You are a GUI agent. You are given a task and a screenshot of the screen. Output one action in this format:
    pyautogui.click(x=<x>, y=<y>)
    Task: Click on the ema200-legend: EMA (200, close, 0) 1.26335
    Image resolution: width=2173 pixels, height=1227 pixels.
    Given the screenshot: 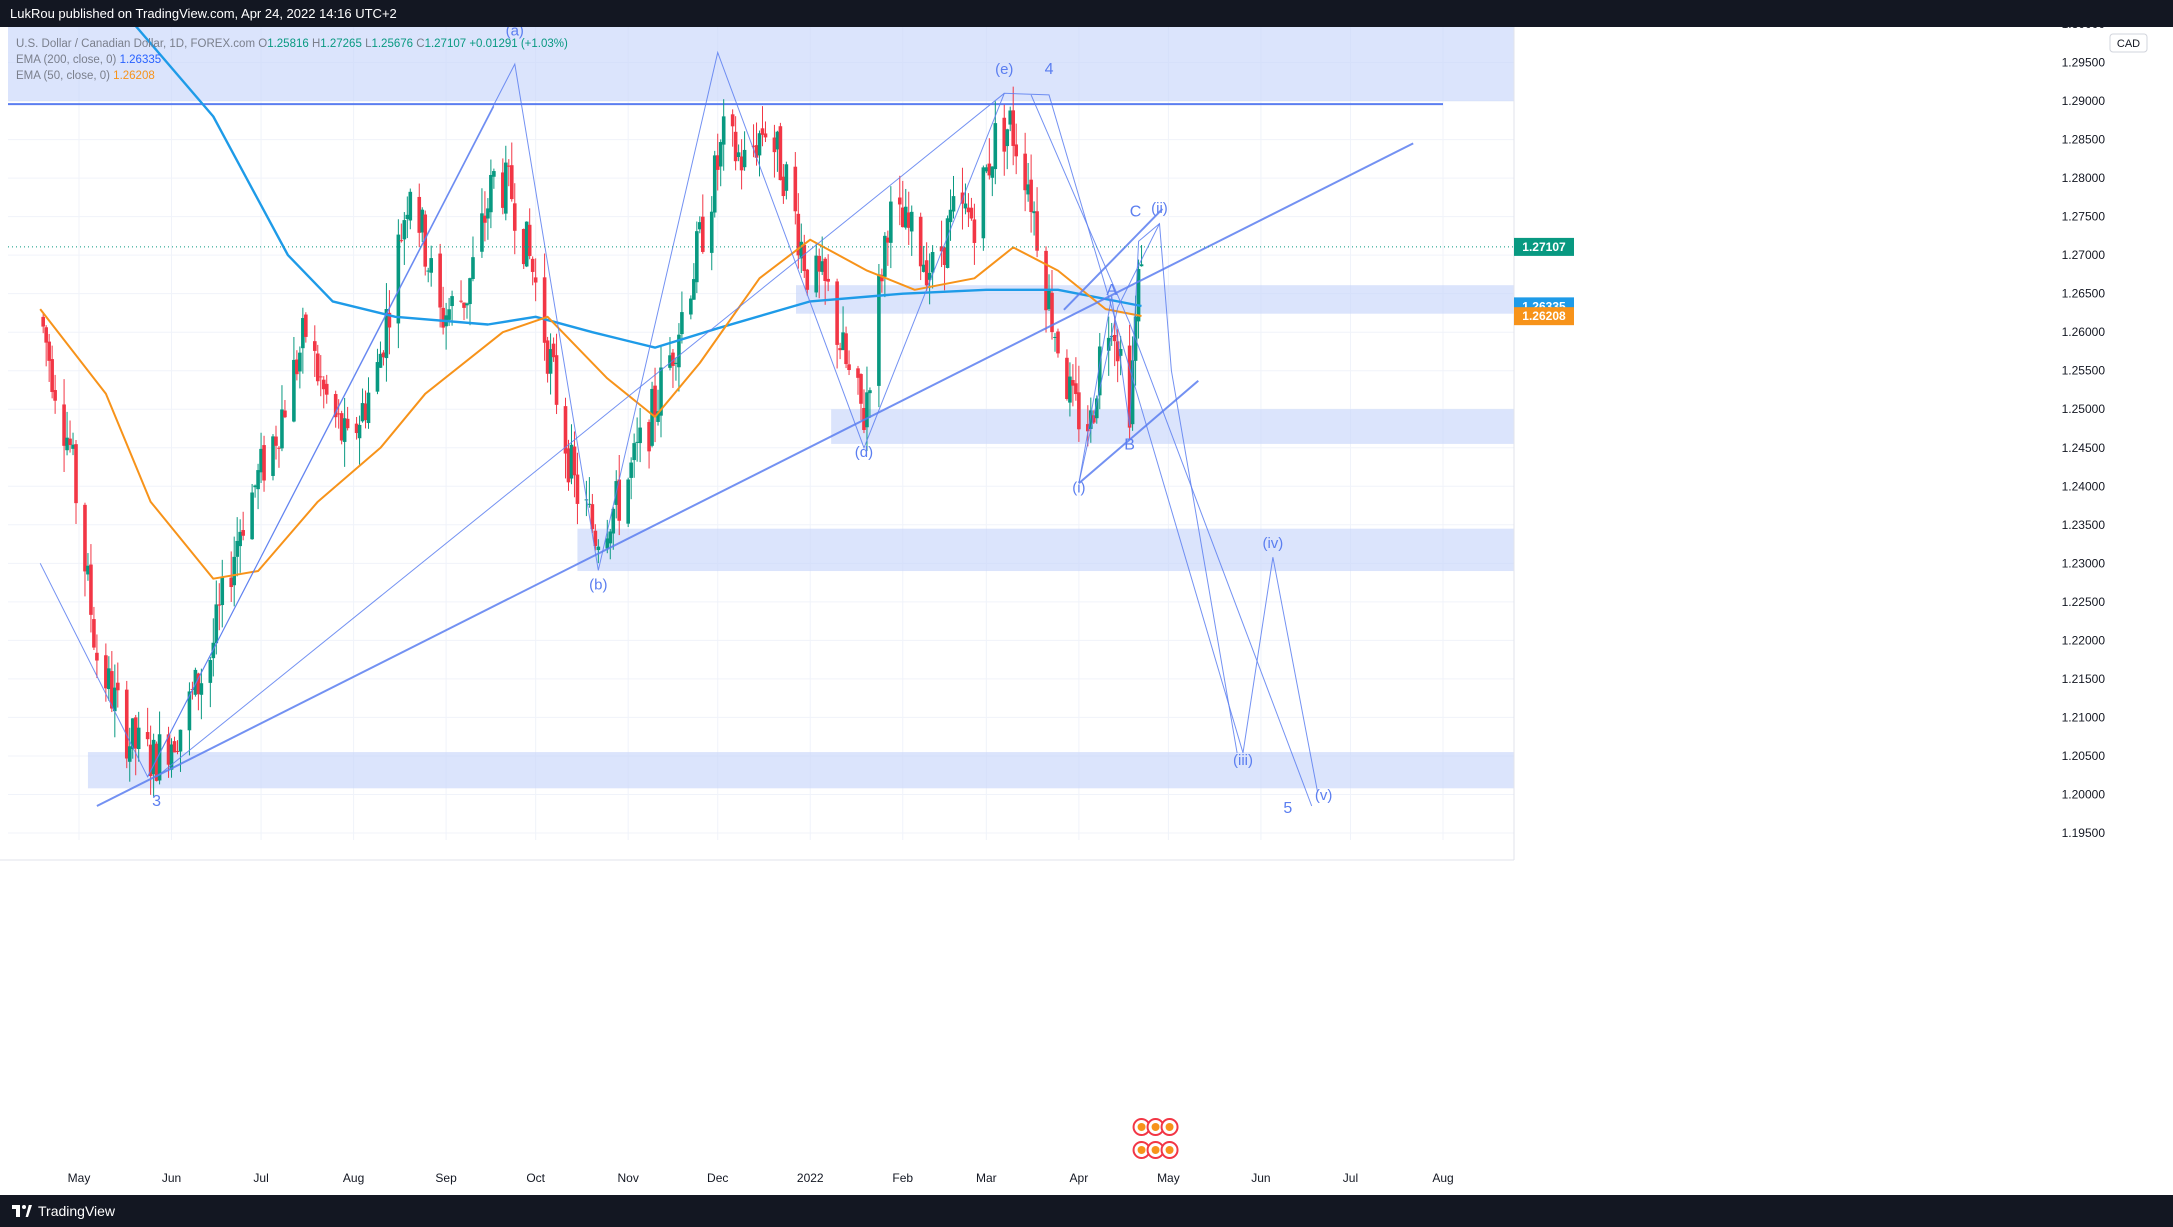 What is the action you would take?
    pyautogui.click(x=292, y=60)
    